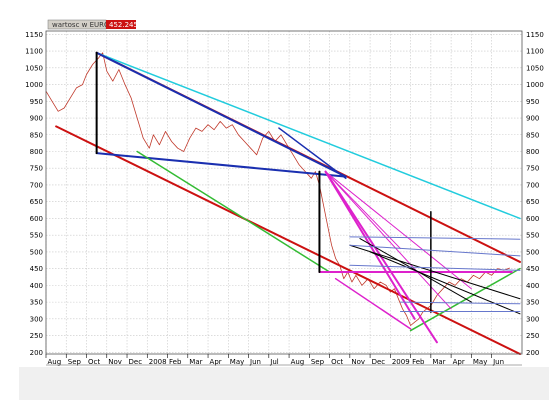 This screenshot has width=551, height=400. Describe the element at coordinates (532, 303) in the screenshot. I see `y-tick-label-right: 350` at that location.